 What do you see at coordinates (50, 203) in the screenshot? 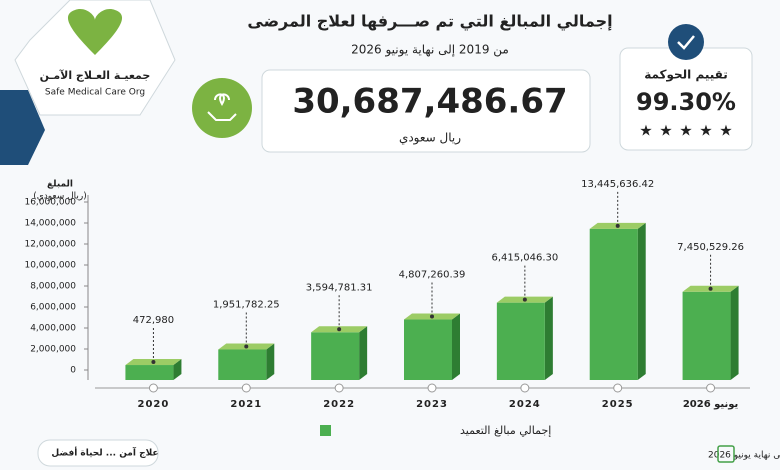
I see `y-tick-label: 16,000,000` at bounding box center [50, 203].